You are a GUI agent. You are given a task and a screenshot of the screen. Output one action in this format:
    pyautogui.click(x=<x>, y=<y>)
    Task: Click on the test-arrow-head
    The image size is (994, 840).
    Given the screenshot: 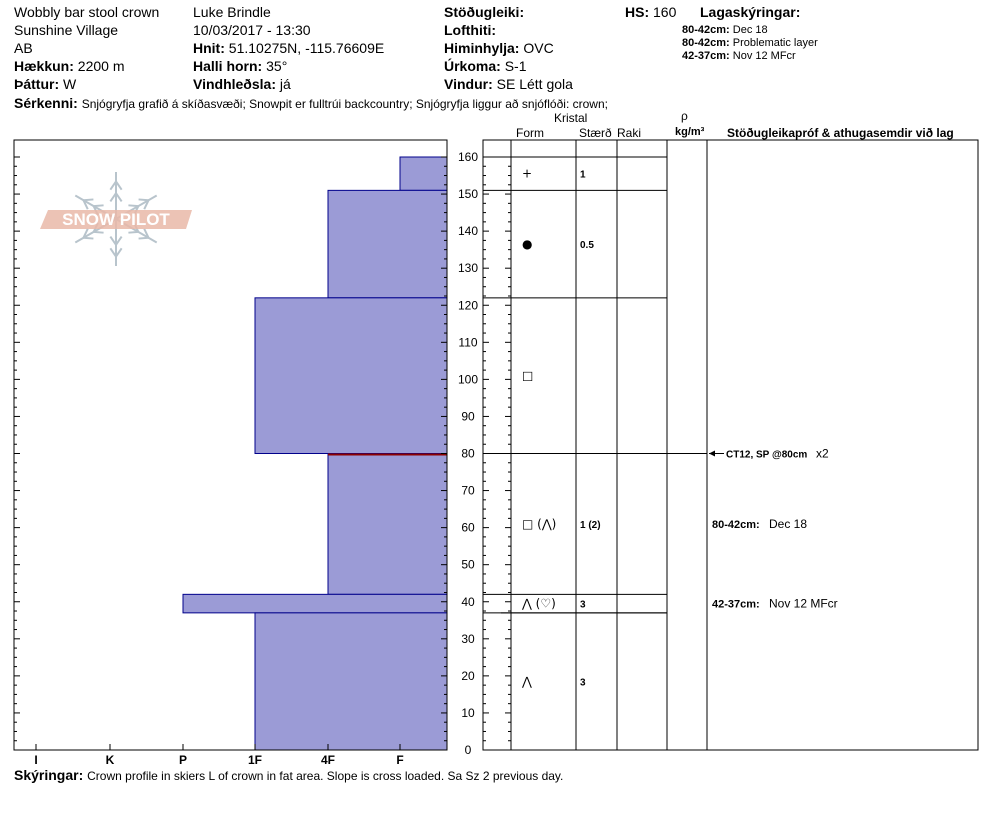 What is the action you would take?
    pyautogui.click(x=712, y=453)
    